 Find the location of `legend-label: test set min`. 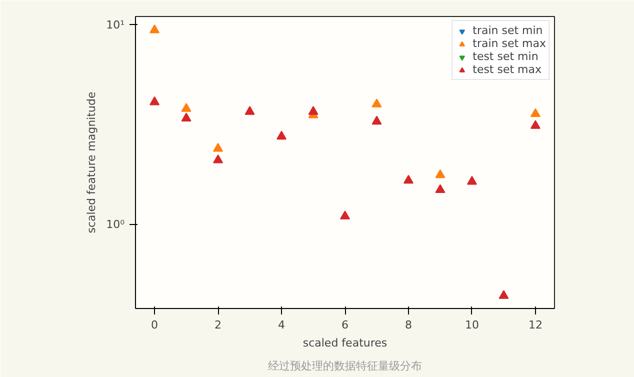

legend-label: test set min is located at coordinates (505, 56).